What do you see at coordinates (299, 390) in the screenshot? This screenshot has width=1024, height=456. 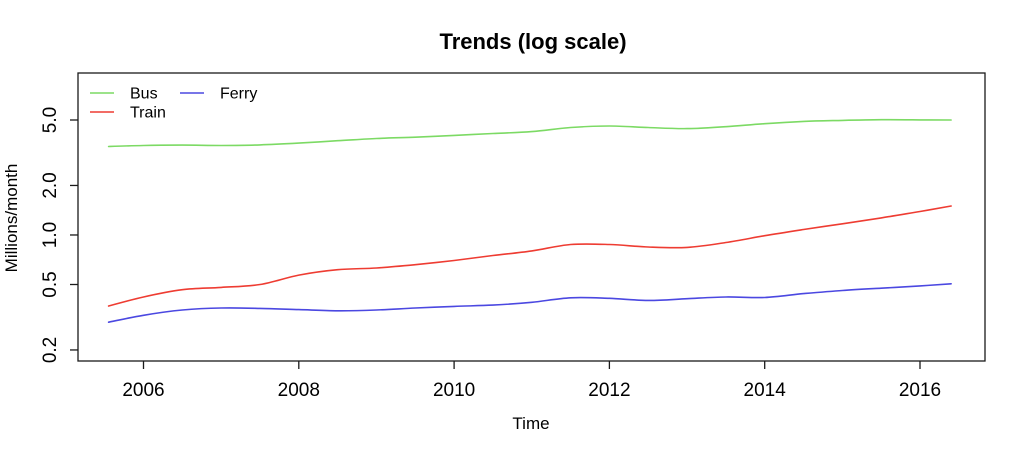 I see `x-tick-label: 2008` at bounding box center [299, 390].